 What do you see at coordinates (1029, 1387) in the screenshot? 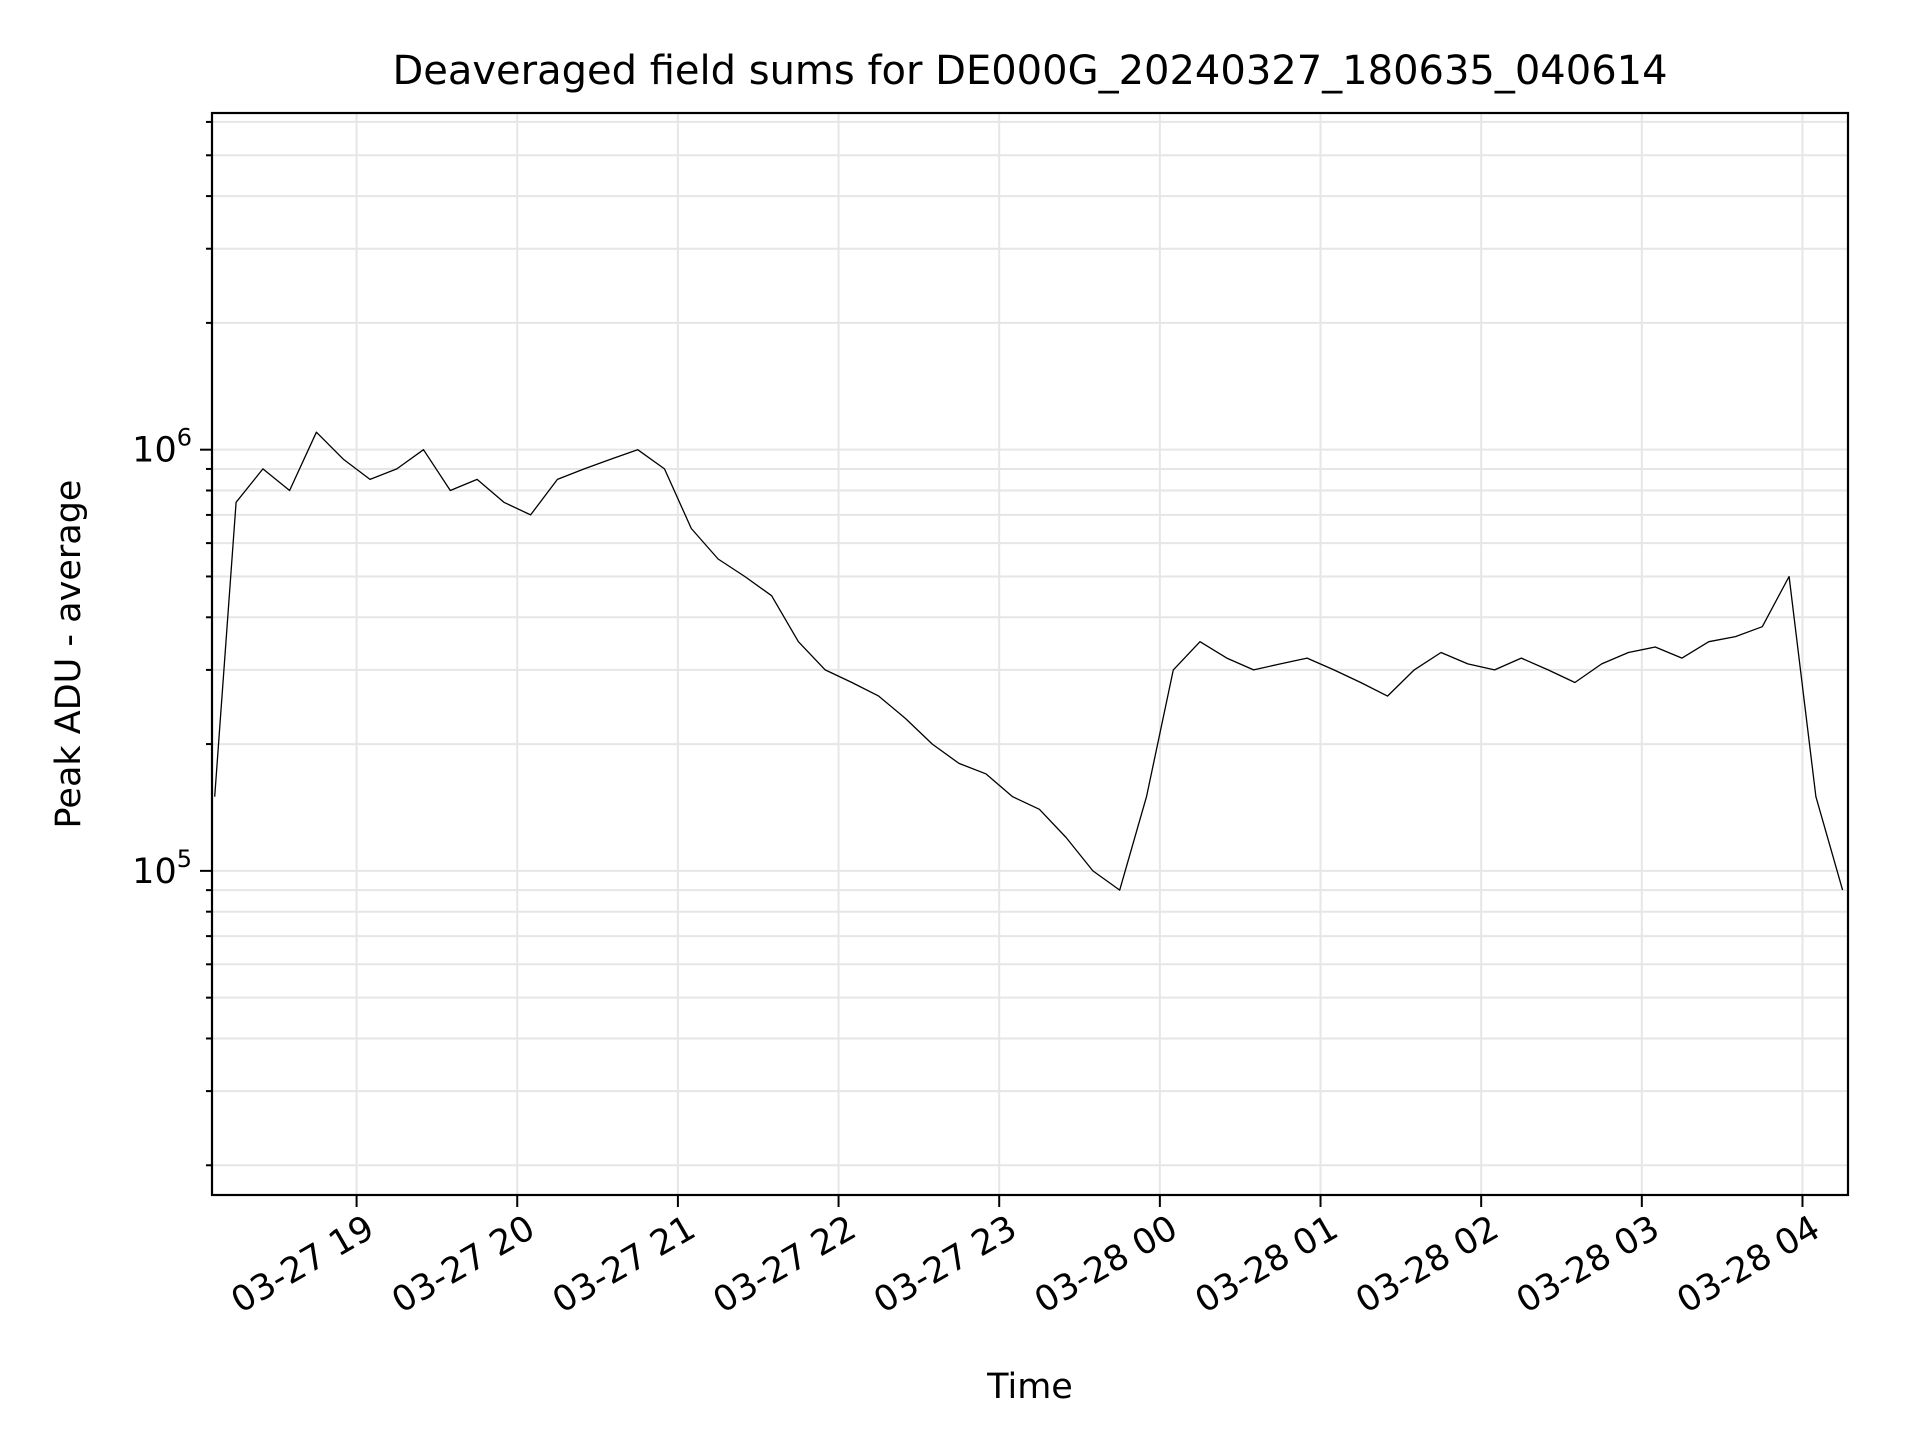
I see `x-axis-label: Time` at bounding box center [1029, 1387].